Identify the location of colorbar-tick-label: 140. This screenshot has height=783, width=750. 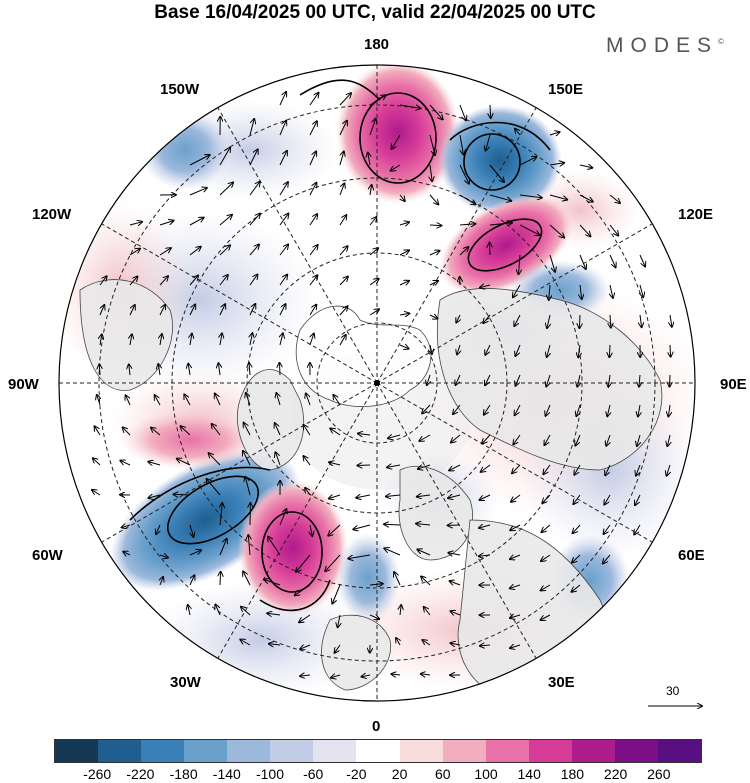
(529, 774).